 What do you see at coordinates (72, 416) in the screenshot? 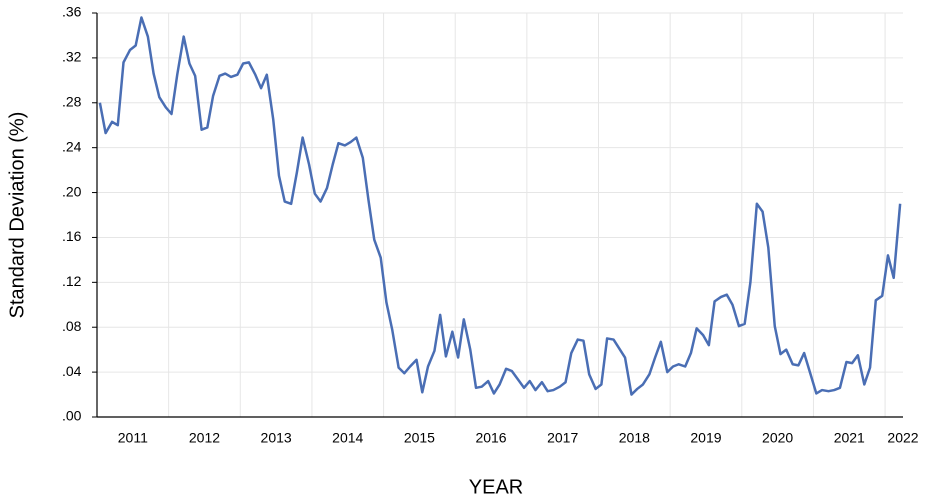
I see `y-tick-label: .00` at bounding box center [72, 416].